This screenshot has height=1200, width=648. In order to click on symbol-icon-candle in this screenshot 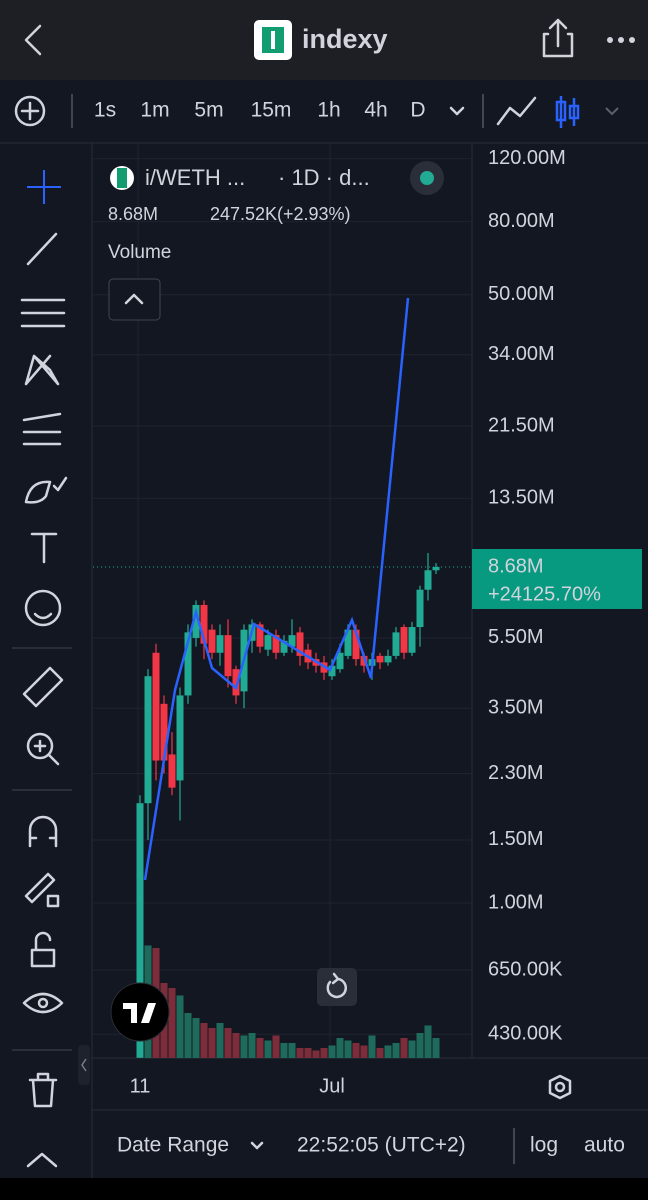, I will do `click(122, 178)`.